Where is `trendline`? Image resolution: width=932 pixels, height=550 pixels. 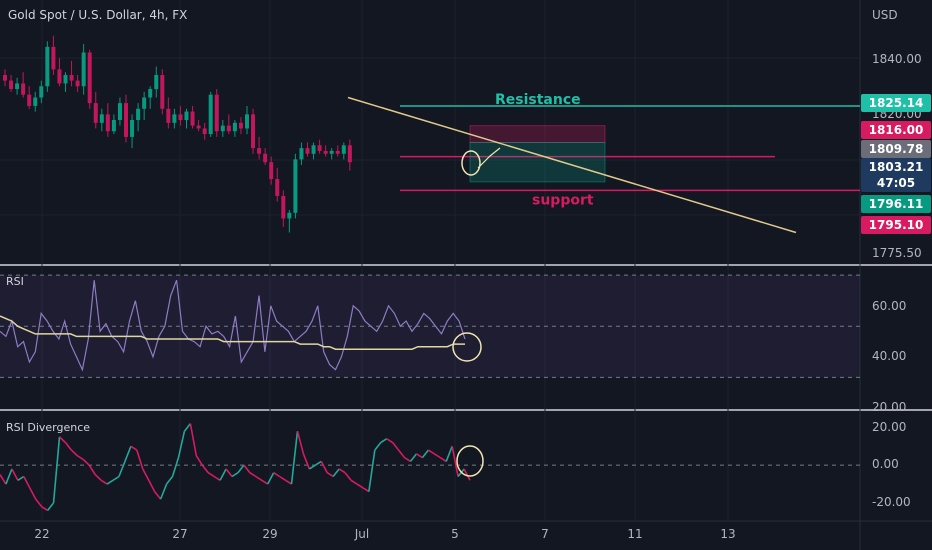 trendline is located at coordinates (572, 165).